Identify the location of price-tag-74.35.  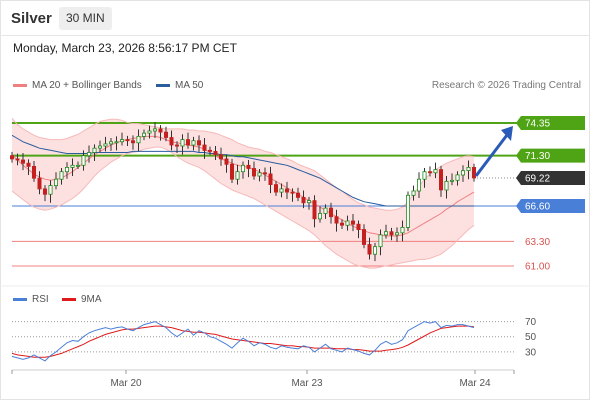
(550, 123).